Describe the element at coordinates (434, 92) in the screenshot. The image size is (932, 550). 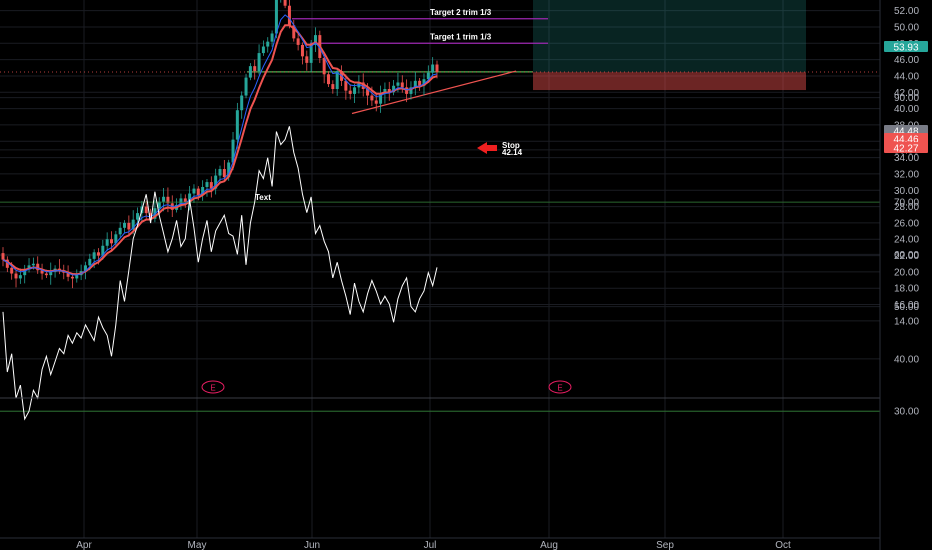
I see `trendline` at that location.